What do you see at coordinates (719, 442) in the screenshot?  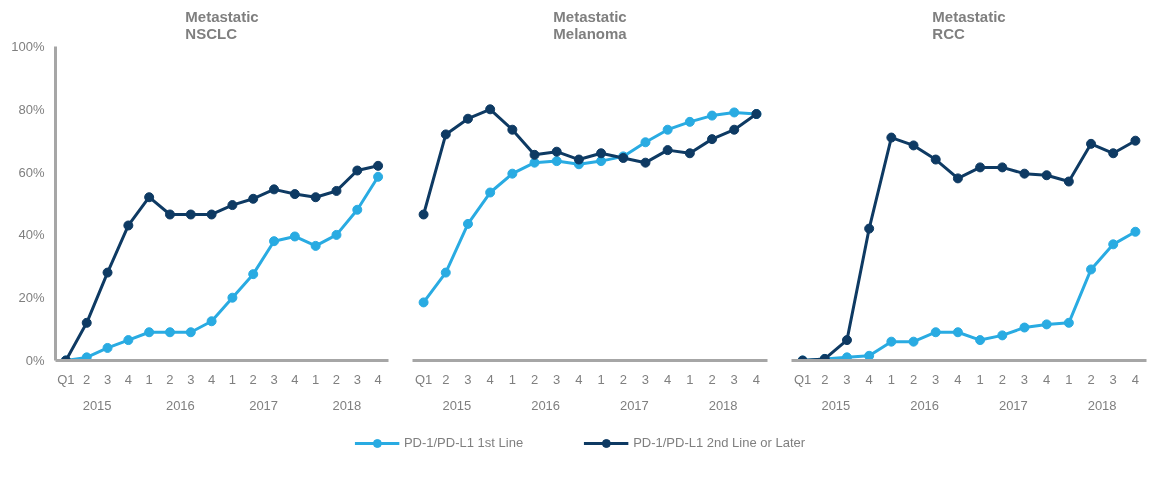 I see `legend-label: PD-1/PD-L1 2nd Line or Later` at bounding box center [719, 442].